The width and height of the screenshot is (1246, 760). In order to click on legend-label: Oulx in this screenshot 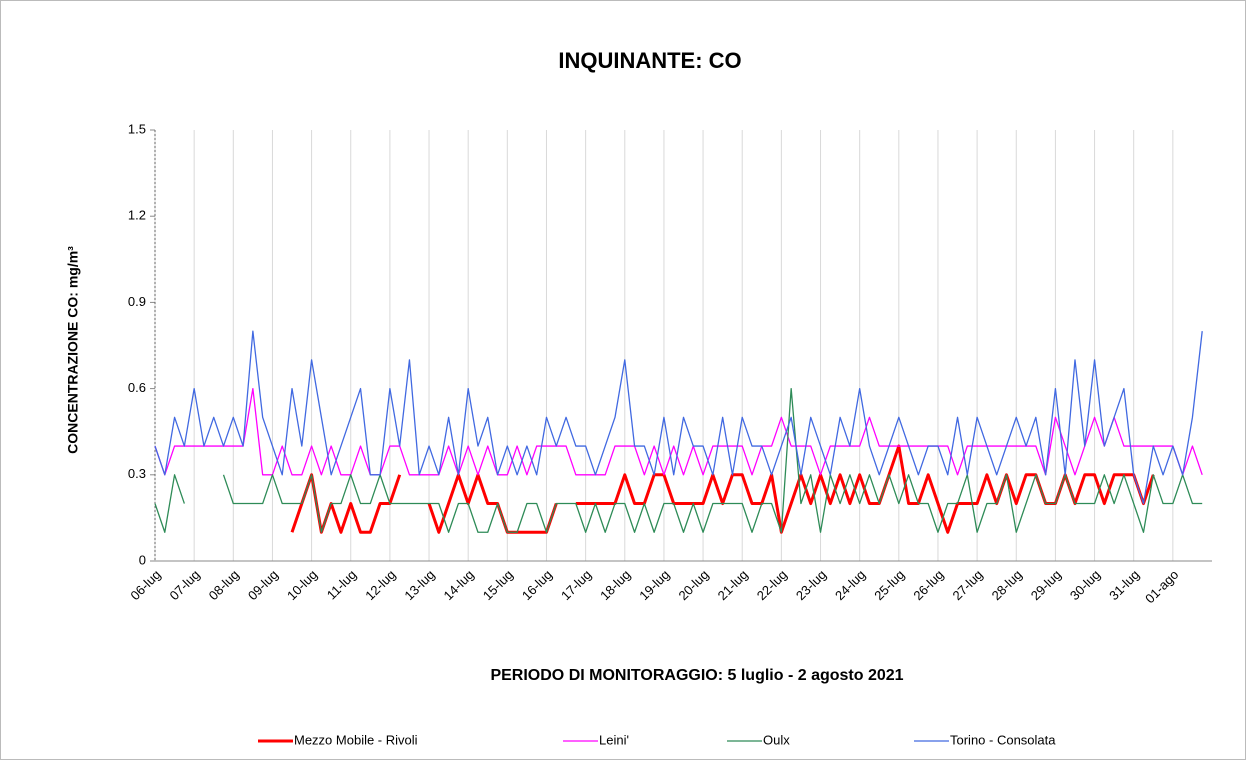, I will do `click(776, 739)`.